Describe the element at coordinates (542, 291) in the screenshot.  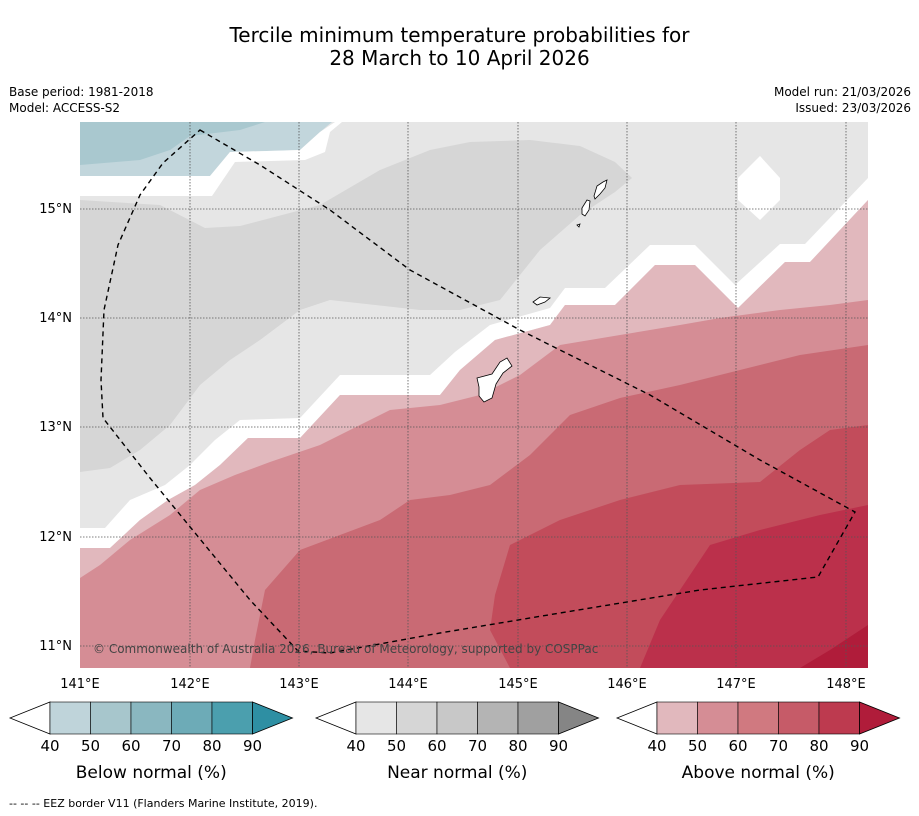
I see `islands` at that location.